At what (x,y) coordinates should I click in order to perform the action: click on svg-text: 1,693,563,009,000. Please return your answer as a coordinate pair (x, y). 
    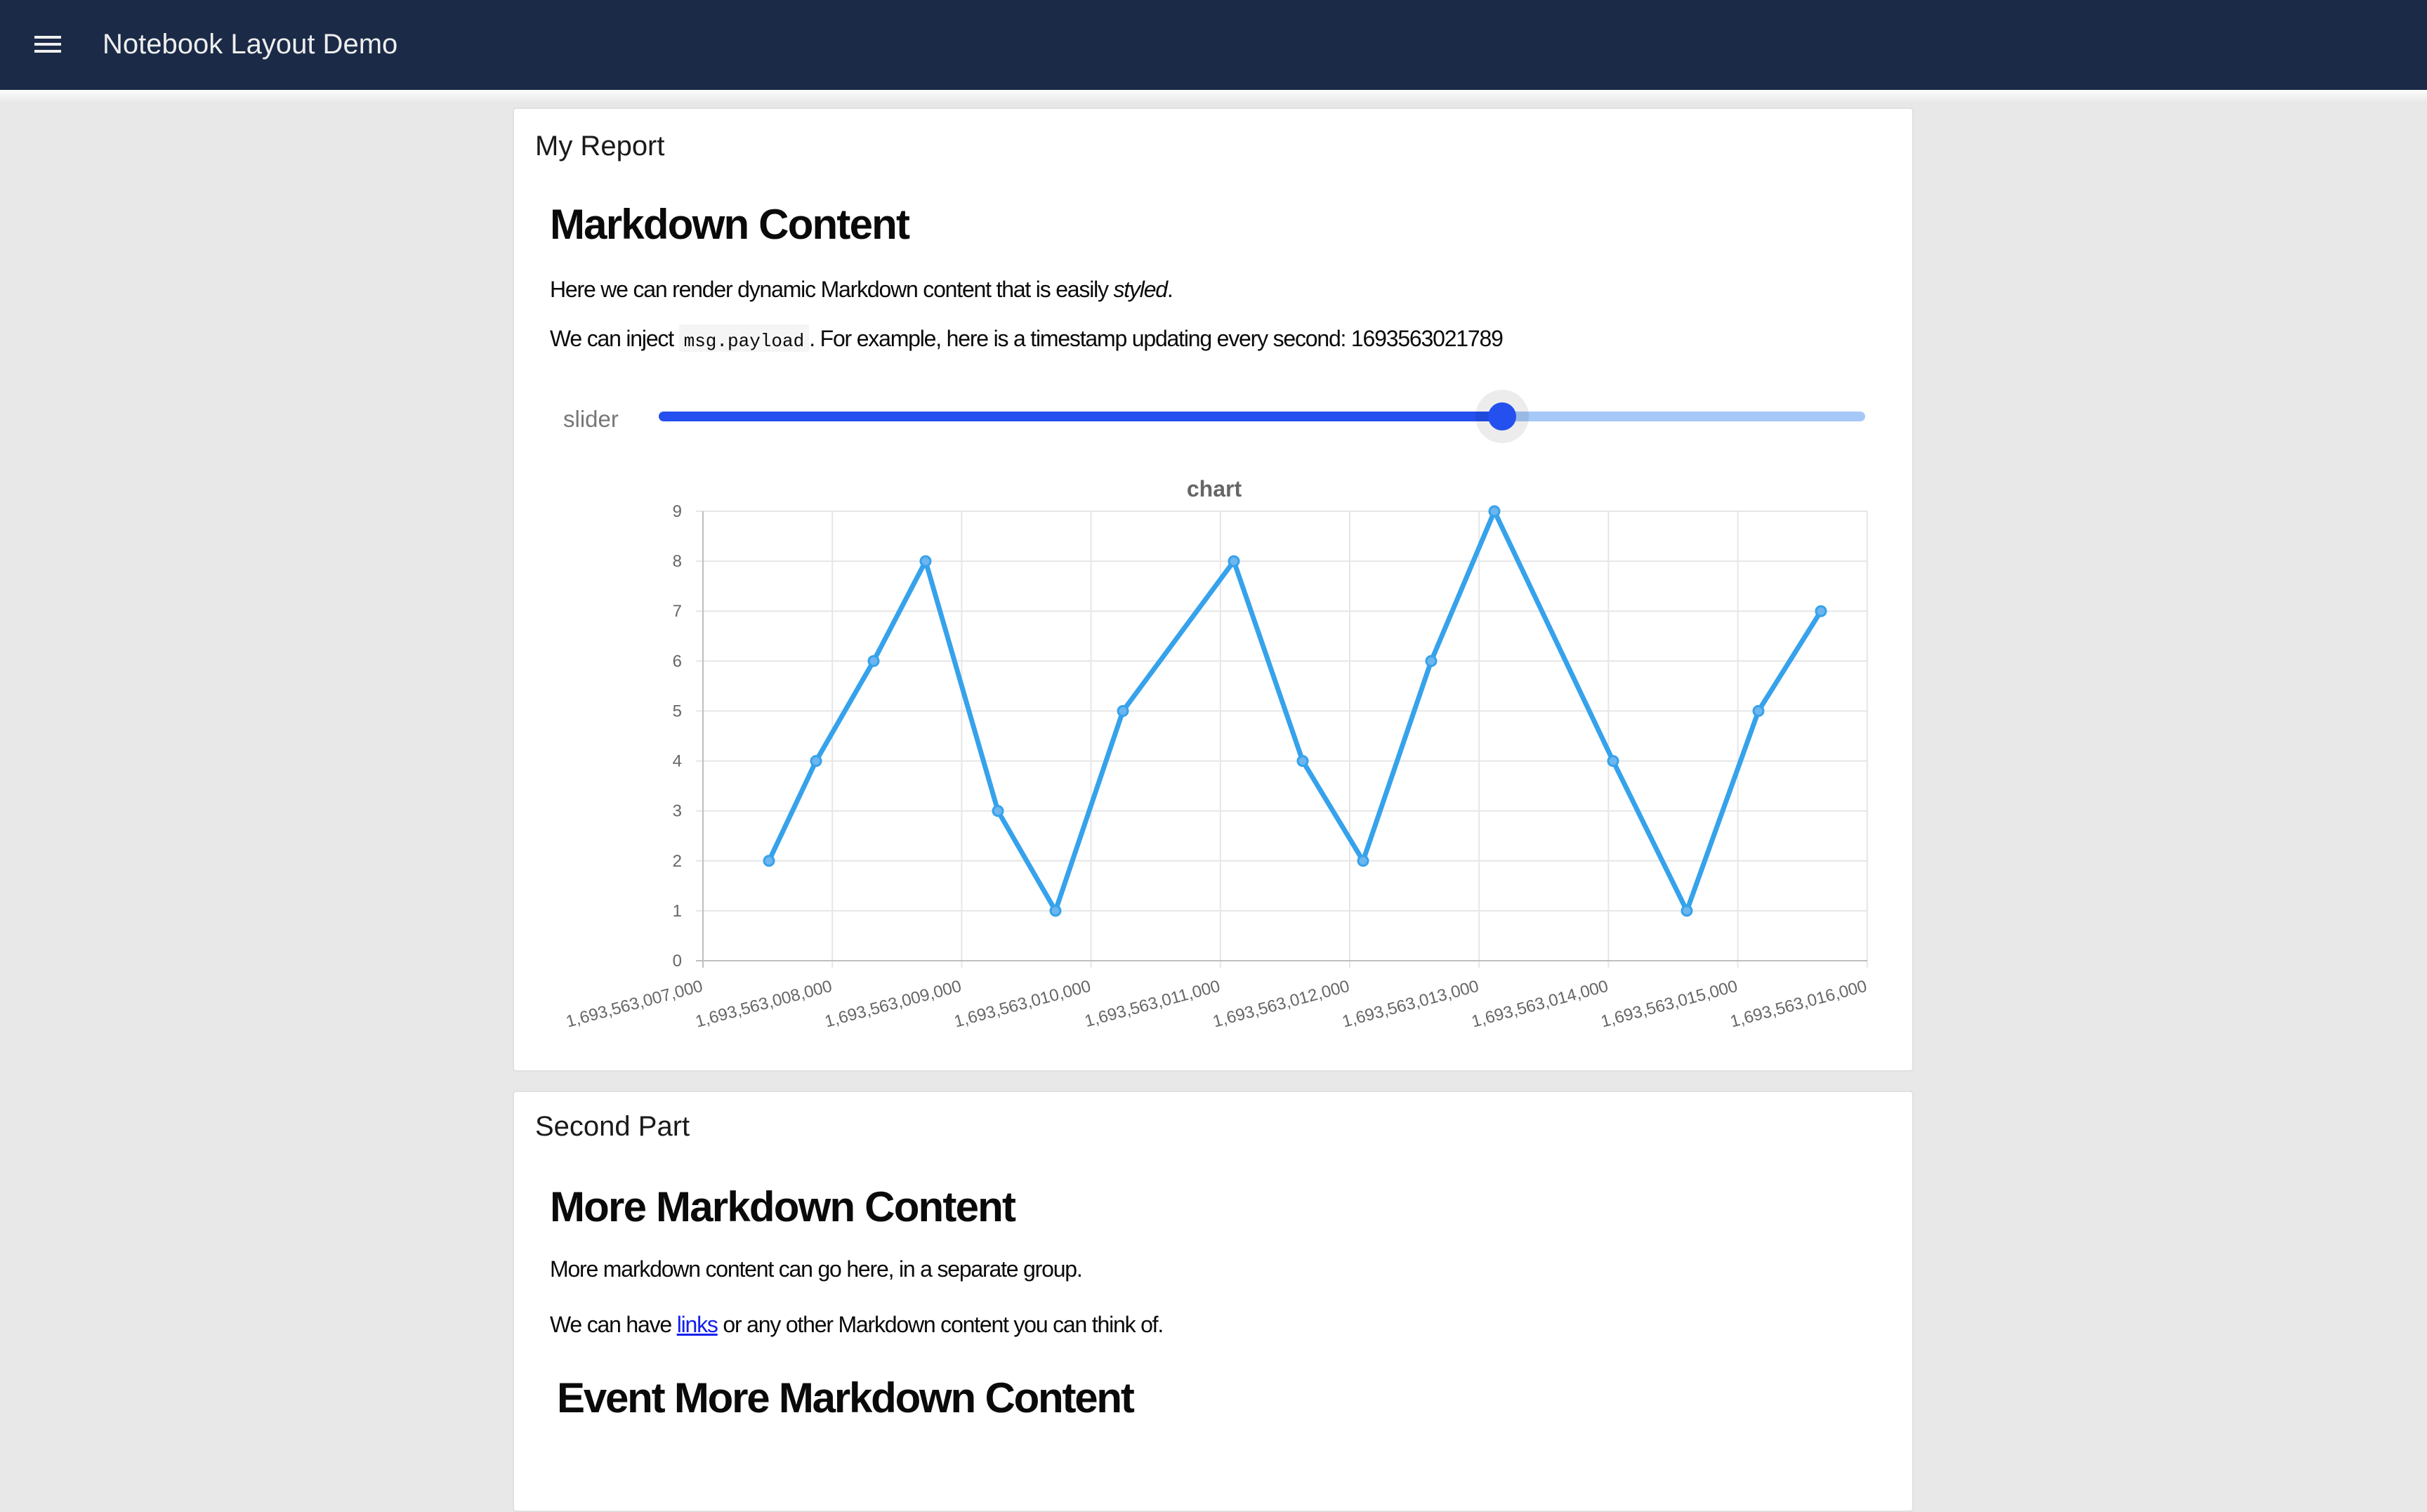
    Looking at the image, I should click on (893, 1004).